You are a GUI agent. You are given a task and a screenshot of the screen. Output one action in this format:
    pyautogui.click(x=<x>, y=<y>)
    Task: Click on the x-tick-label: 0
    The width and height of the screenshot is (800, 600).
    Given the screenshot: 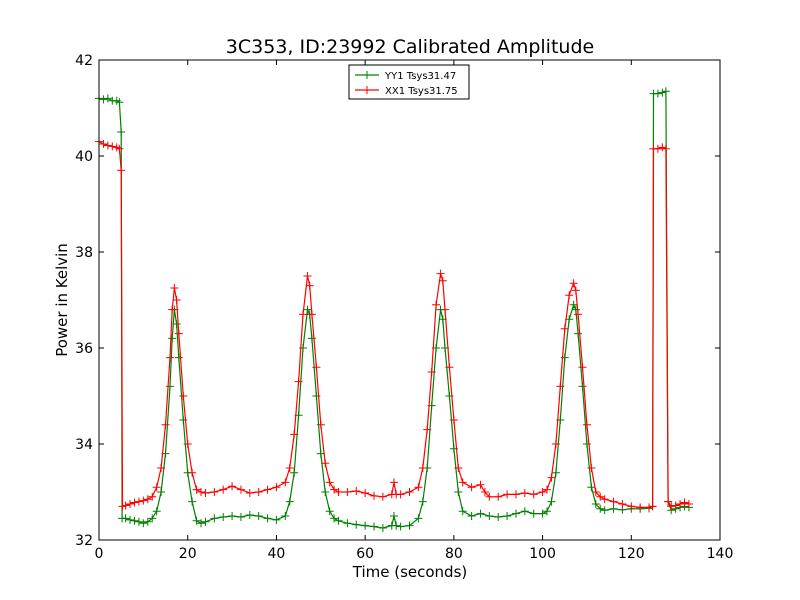 What is the action you would take?
    pyautogui.click(x=99, y=554)
    